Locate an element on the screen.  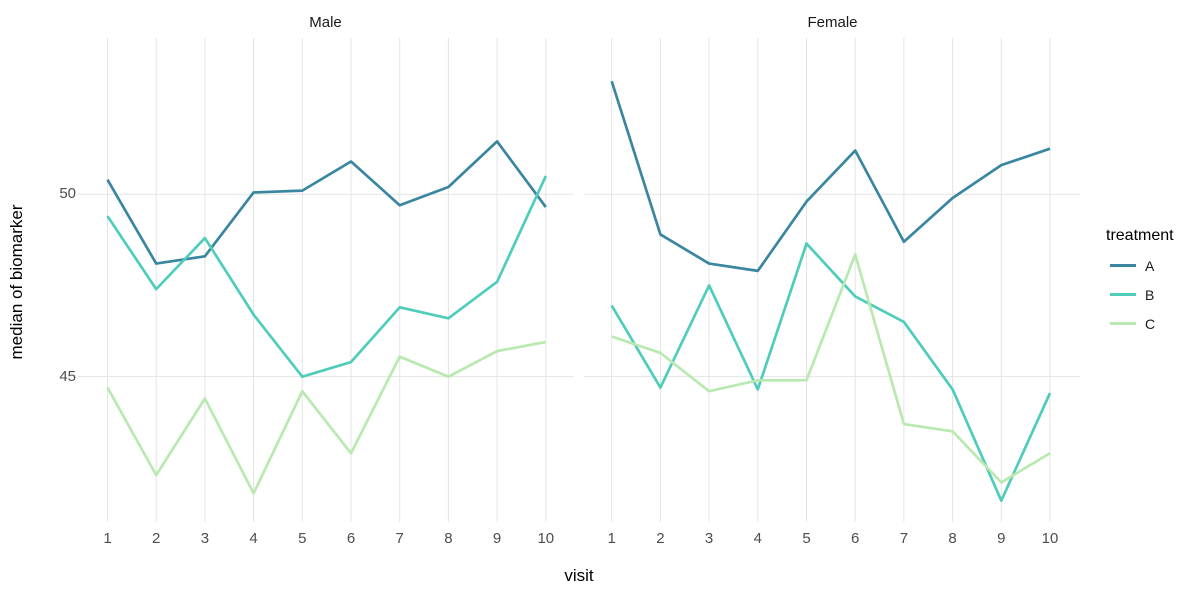
line-female-a is located at coordinates (830, 176).